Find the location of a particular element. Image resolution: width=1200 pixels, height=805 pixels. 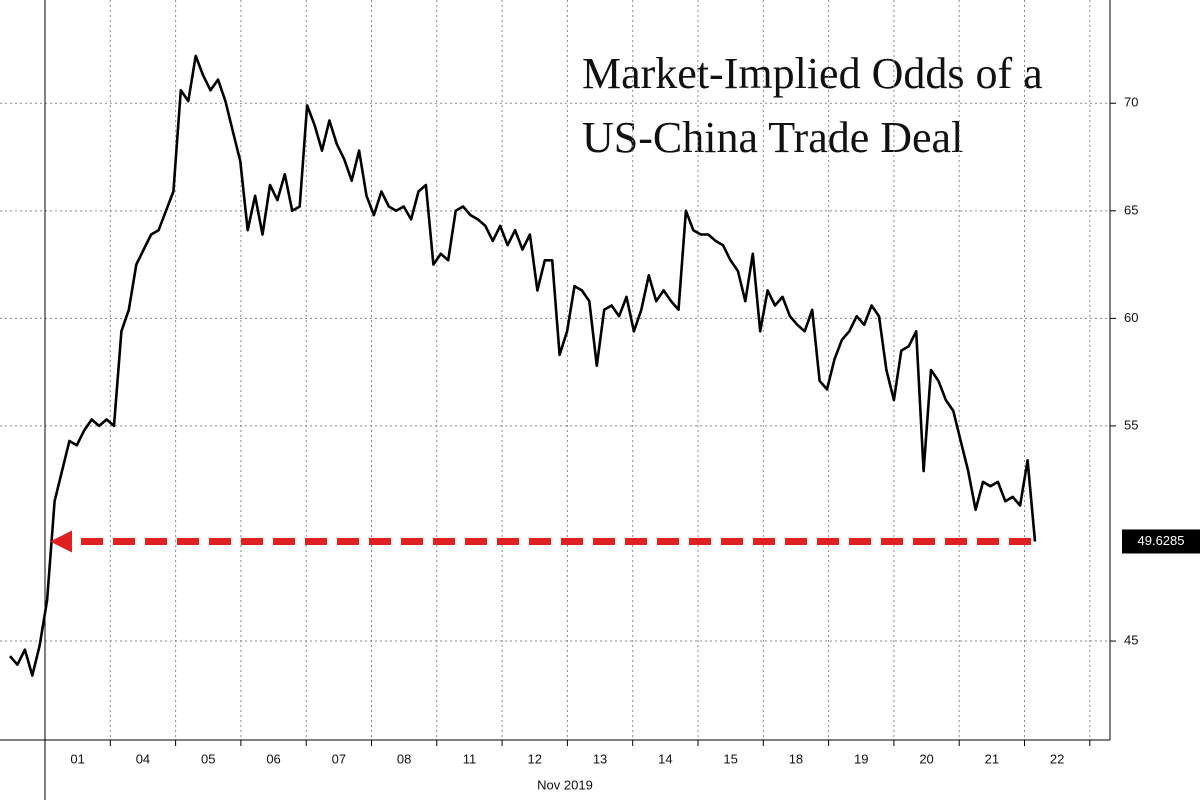

chart-title: US-China Trade Deal is located at coordinates (772, 137).